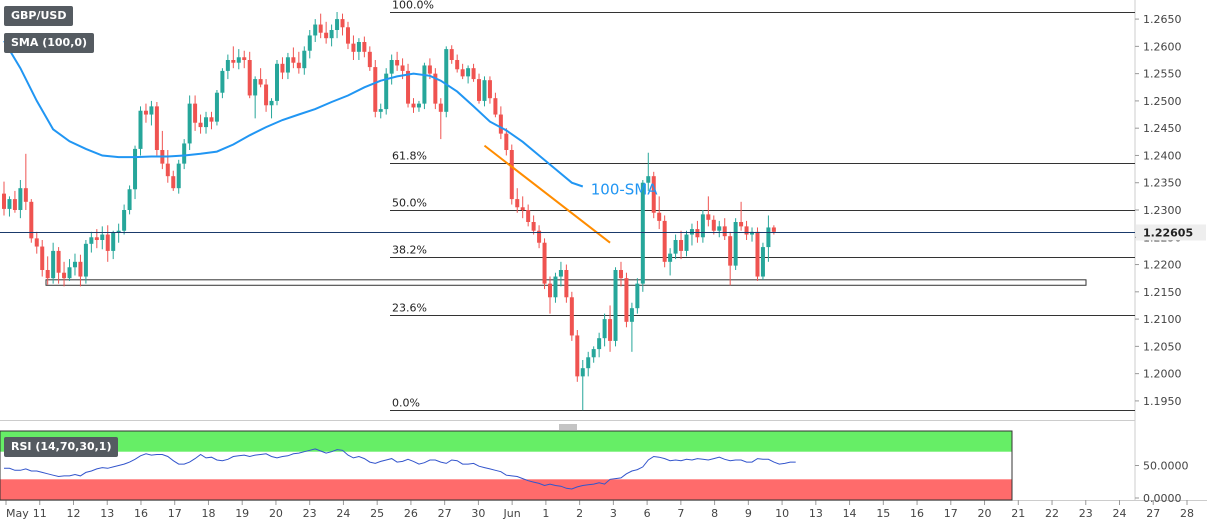  What do you see at coordinates (506, 441) in the screenshot?
I see `rsi-overbought-zone` at bounding box center [506, 441].